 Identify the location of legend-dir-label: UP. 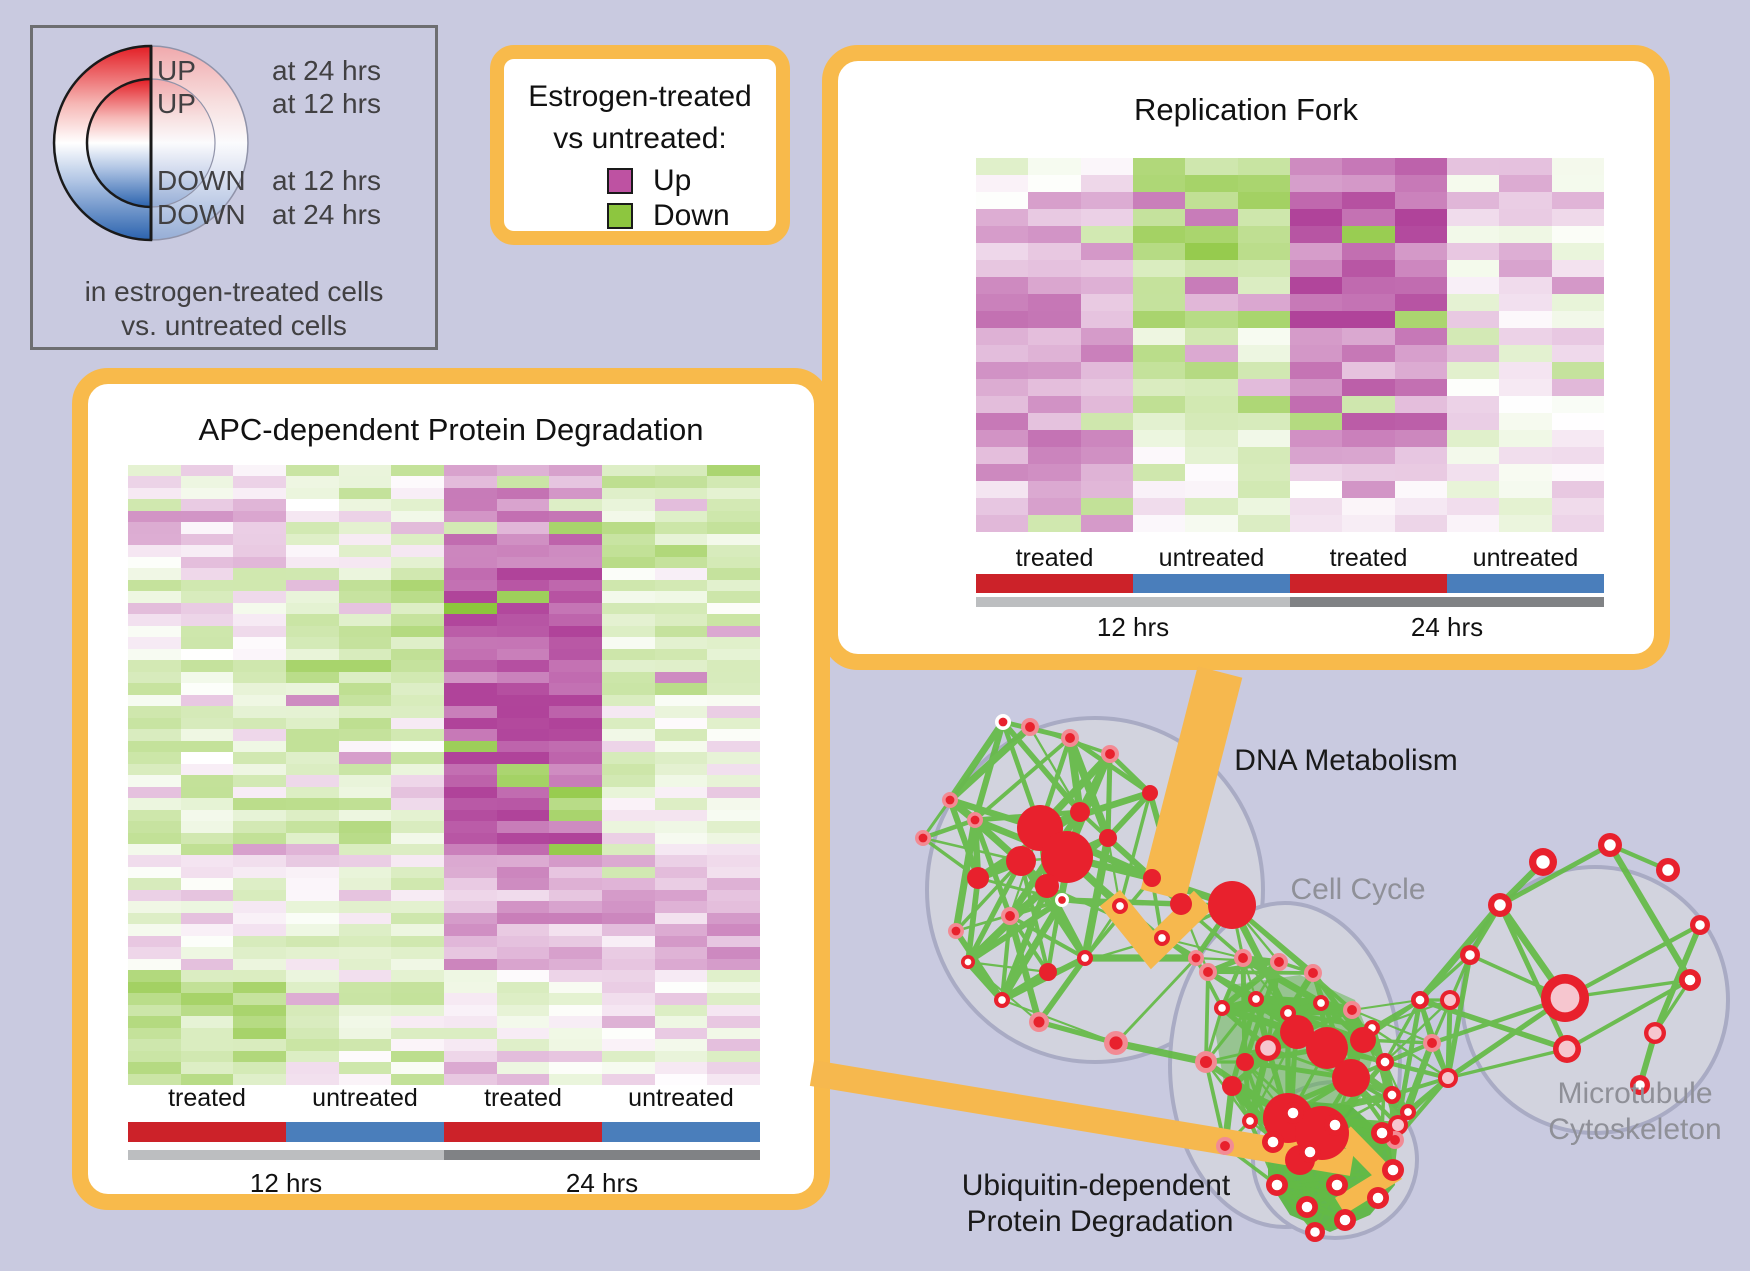
(176, 103).